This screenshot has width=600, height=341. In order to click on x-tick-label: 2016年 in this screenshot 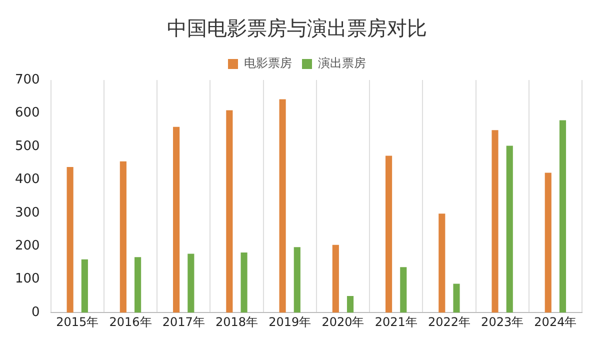, I will do `click(130, 321)`.